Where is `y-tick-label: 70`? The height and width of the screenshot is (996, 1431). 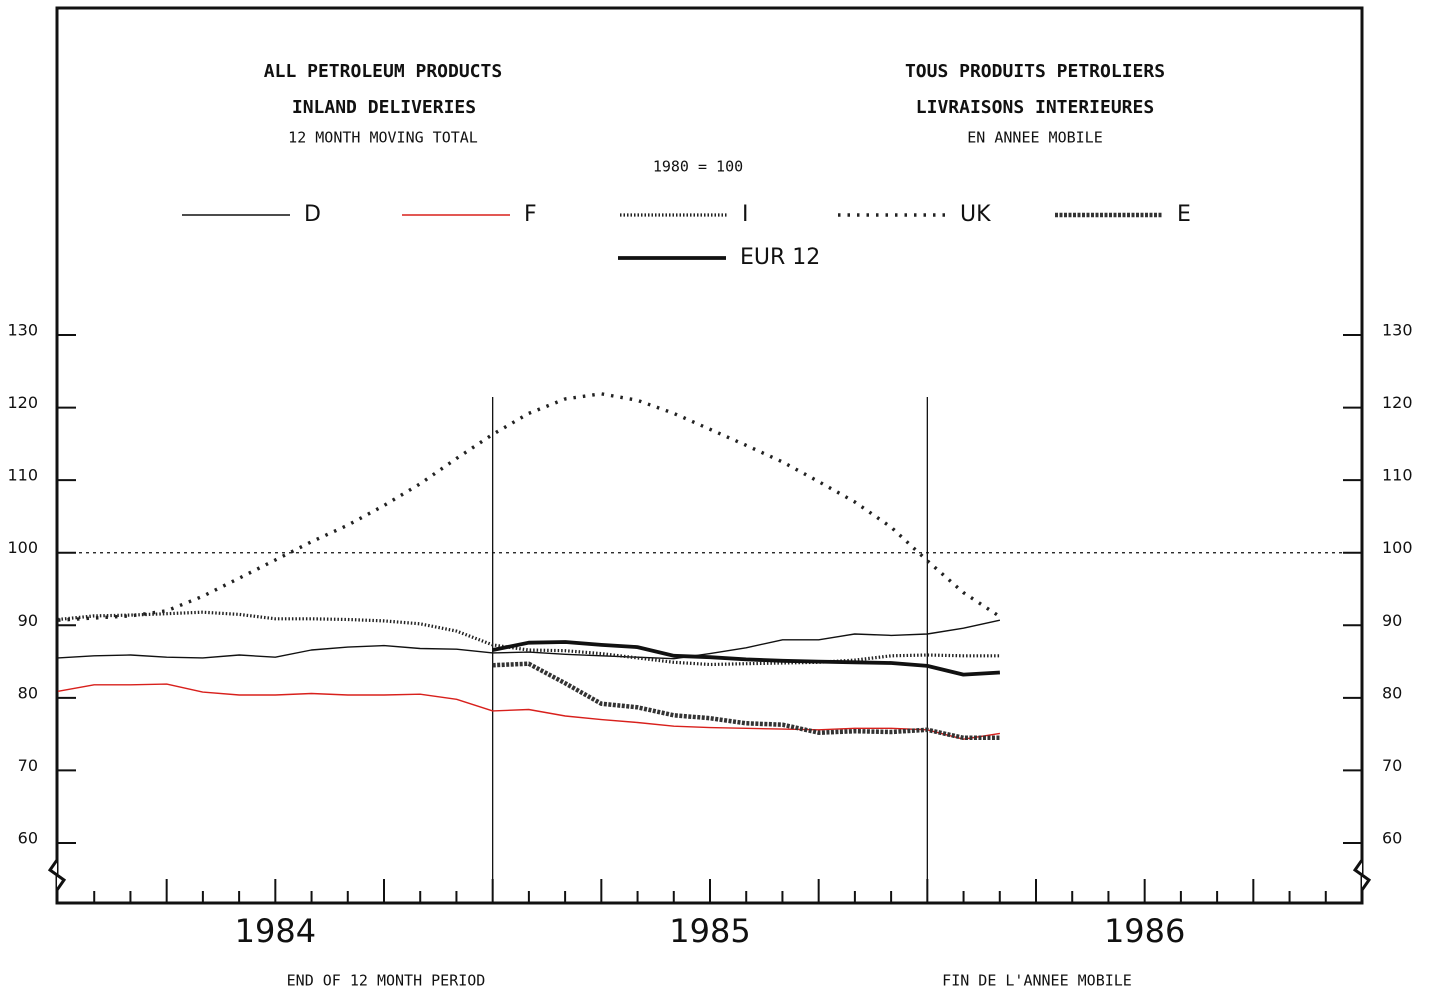
y-tick-label: 70 is located at coordinates (28, 765).